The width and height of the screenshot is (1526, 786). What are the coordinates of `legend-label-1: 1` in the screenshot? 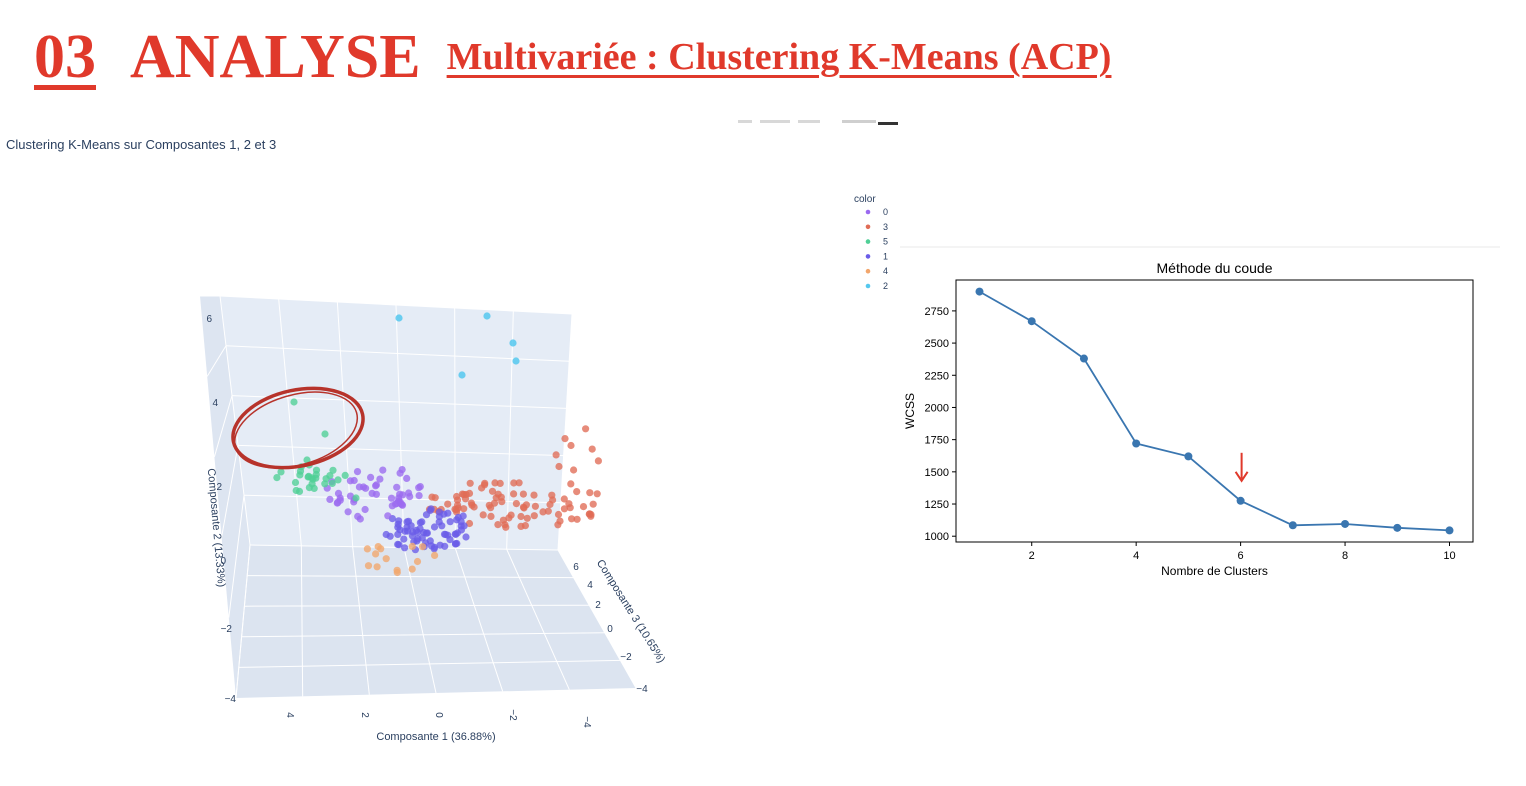 It's located at (885, 256).